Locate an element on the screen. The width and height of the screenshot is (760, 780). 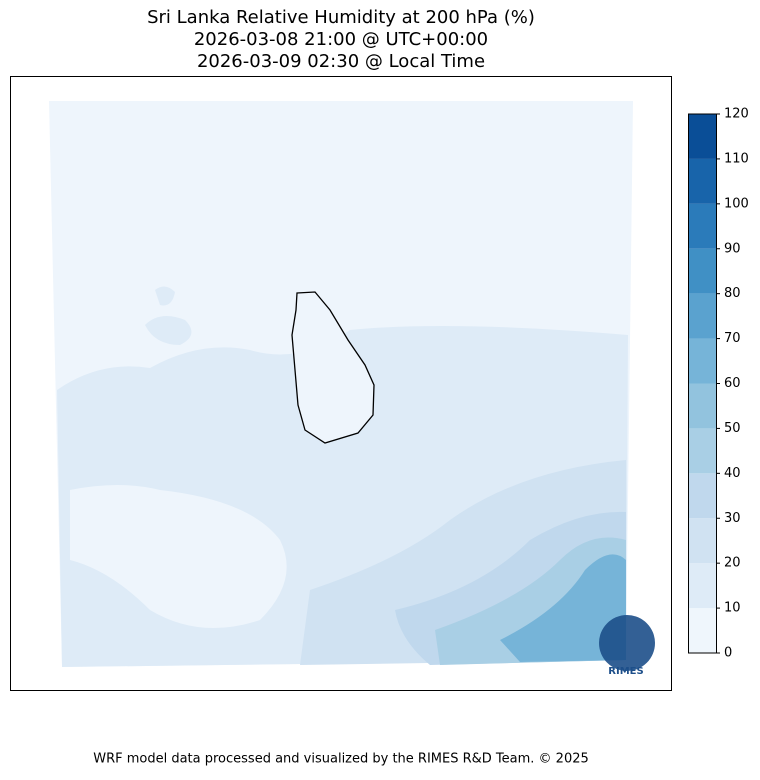
logo-text: RIMES is located at coordinates (625, 671).